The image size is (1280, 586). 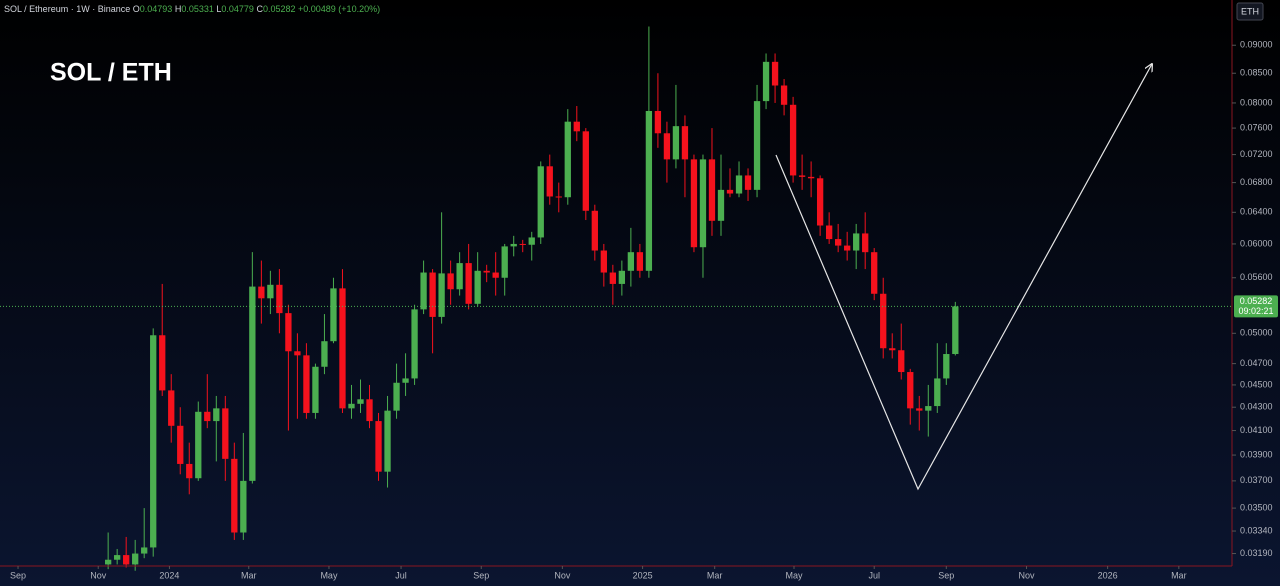 What do you see at coordinates (111, 73) in the screenshot?
I see `chart-title: SOL / ETH` at bounding box center [111, 73].